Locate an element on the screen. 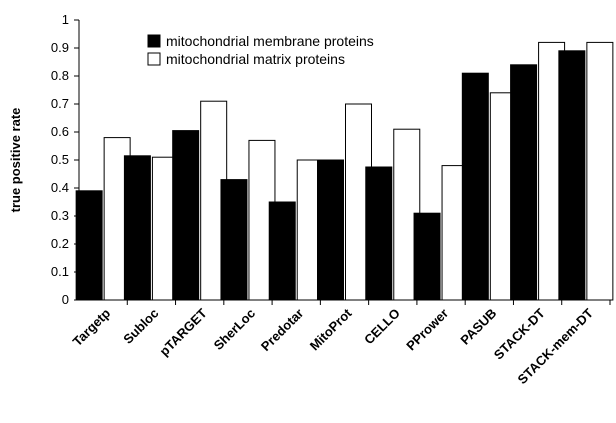  y-tick-label: 0 is located at coordinates (65, 299).